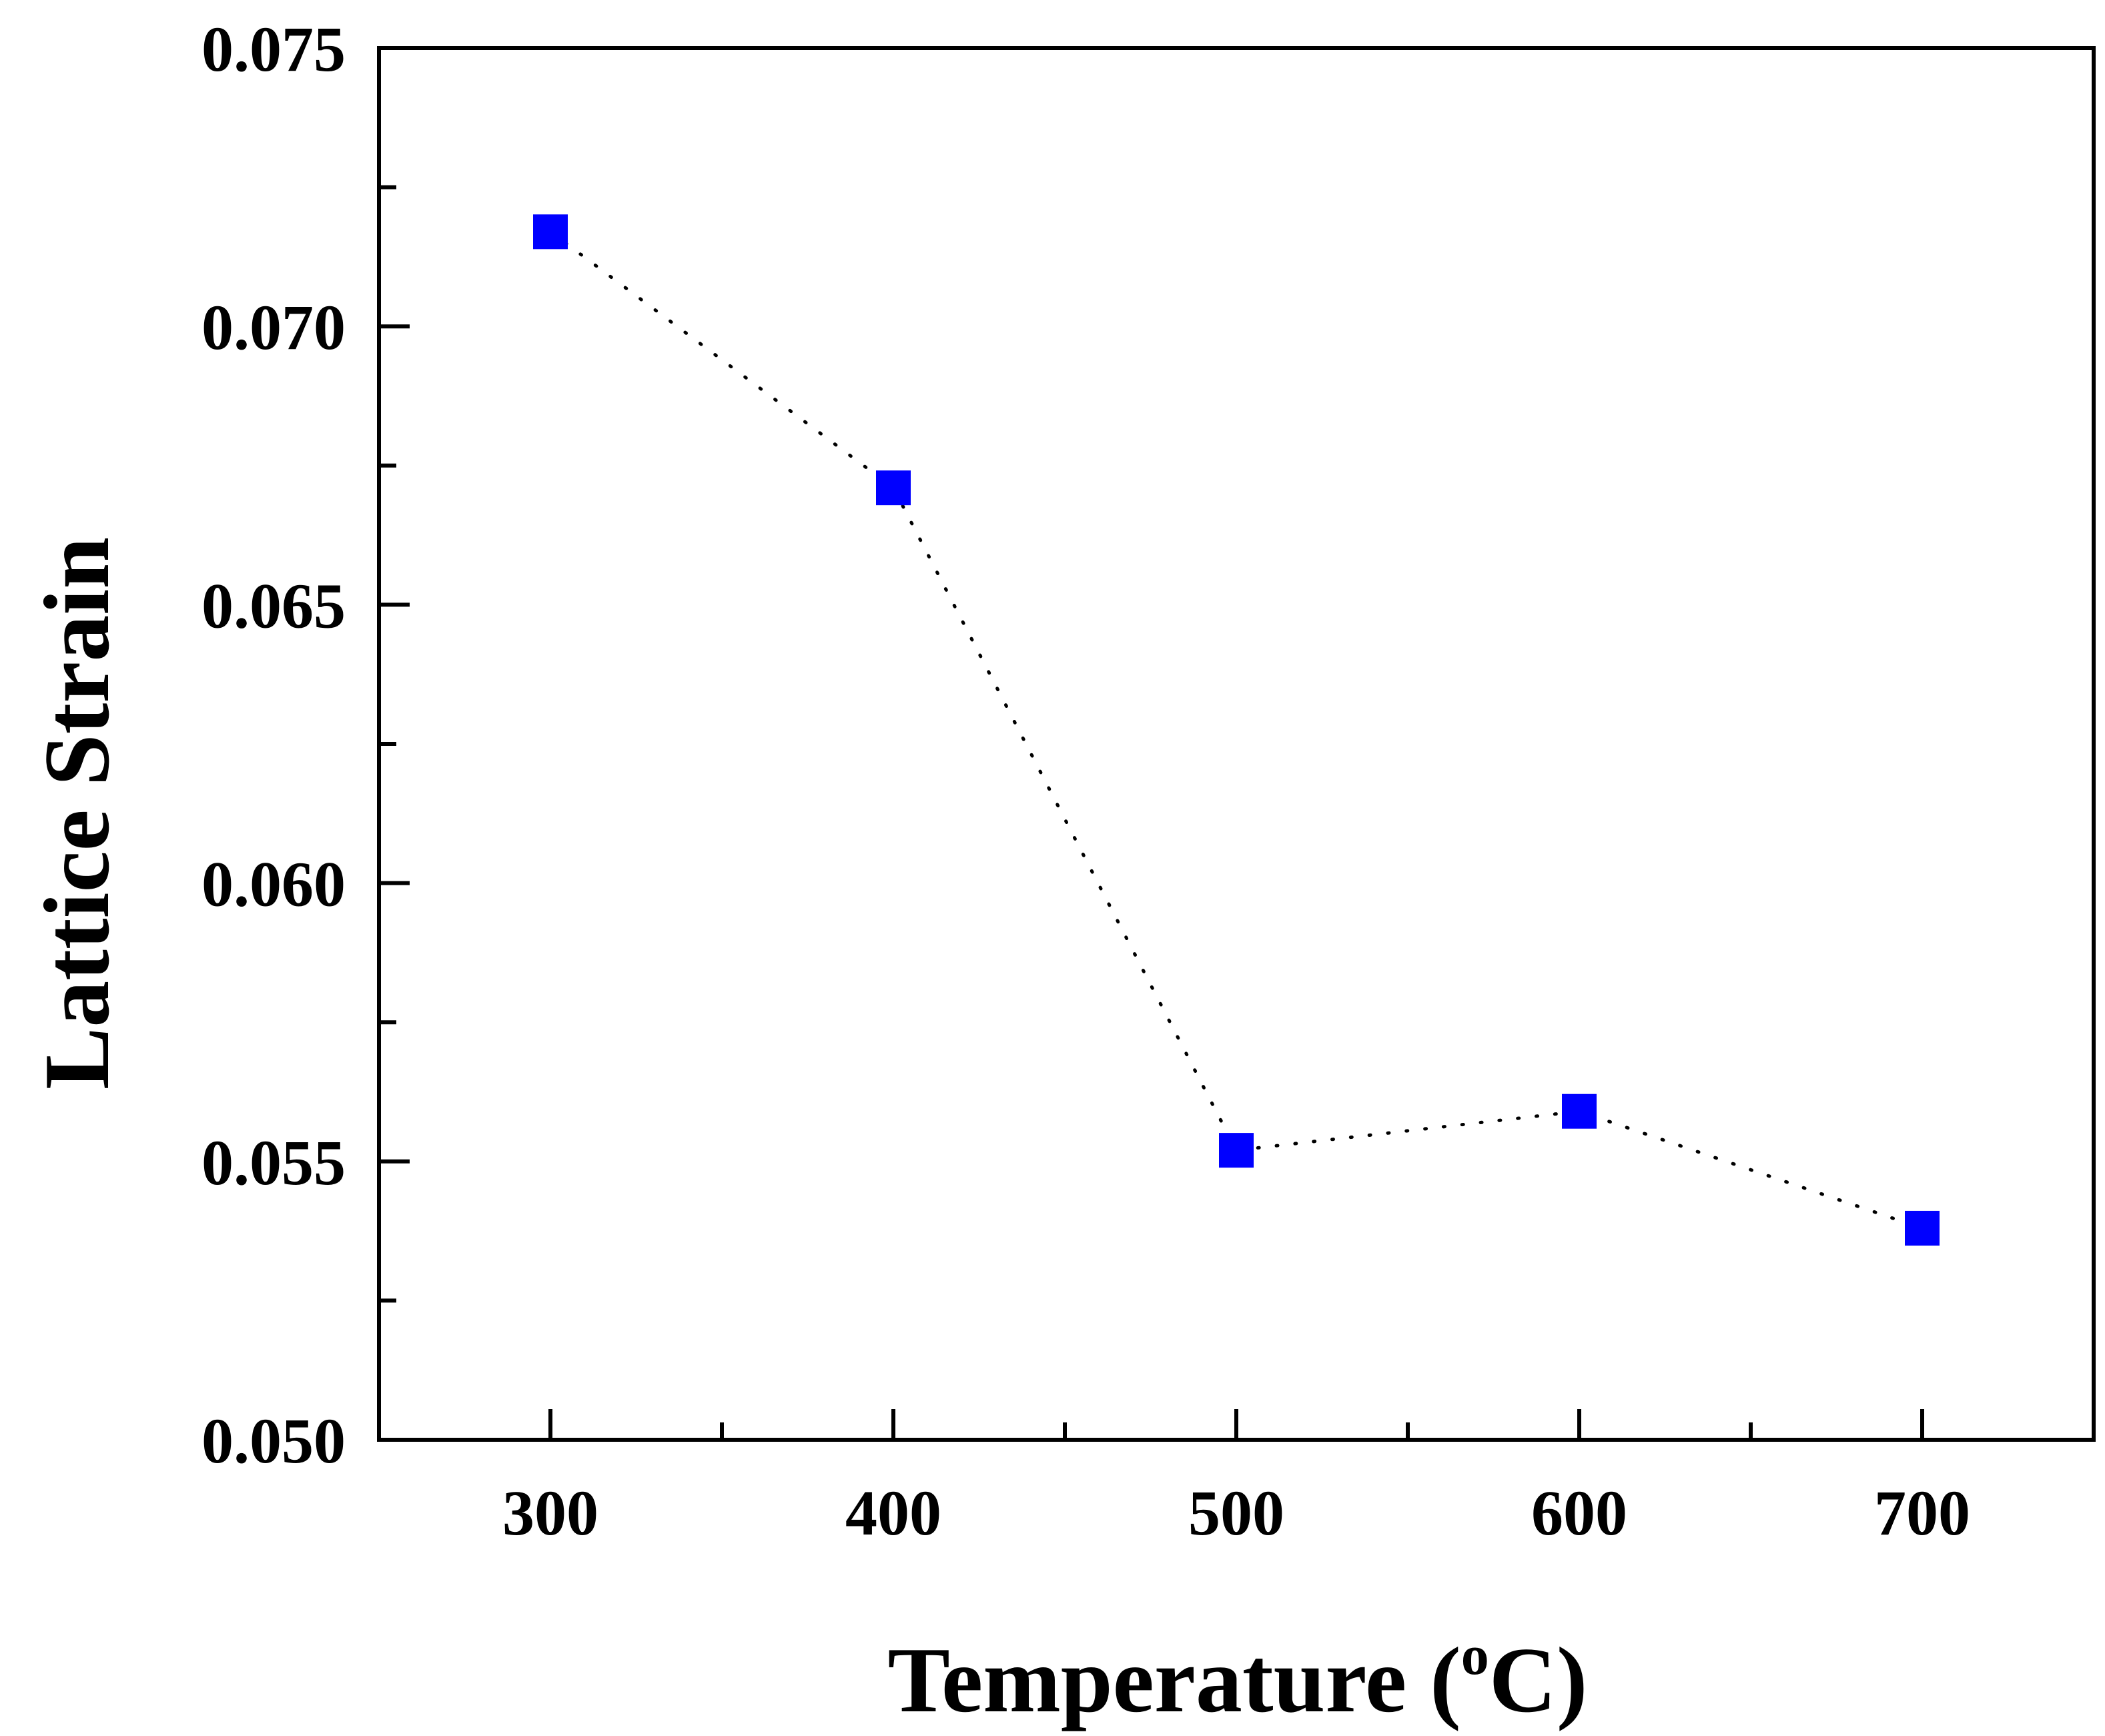 Image resolution: width=2105 pixels, height=1736 pixels. I want to click on x-tick-label: 400, so click(893, 1513).